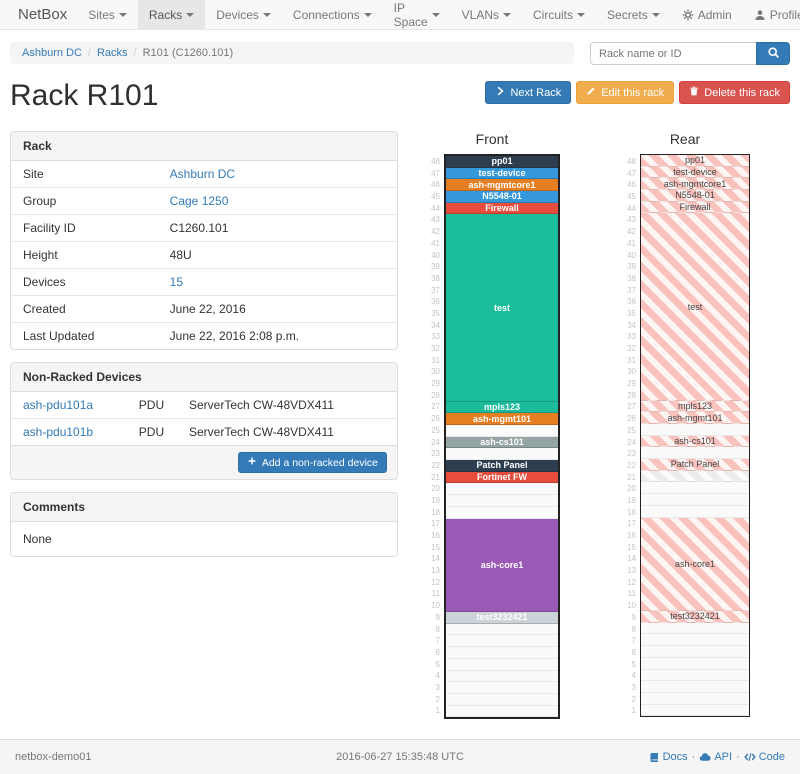 Image resolution: width=800 pixels, height=774 pixels. What do you see at coordinates (410, 14) in the screenshot?
I see `nav-item-label: IP Space` at bounding box center [410, 14].